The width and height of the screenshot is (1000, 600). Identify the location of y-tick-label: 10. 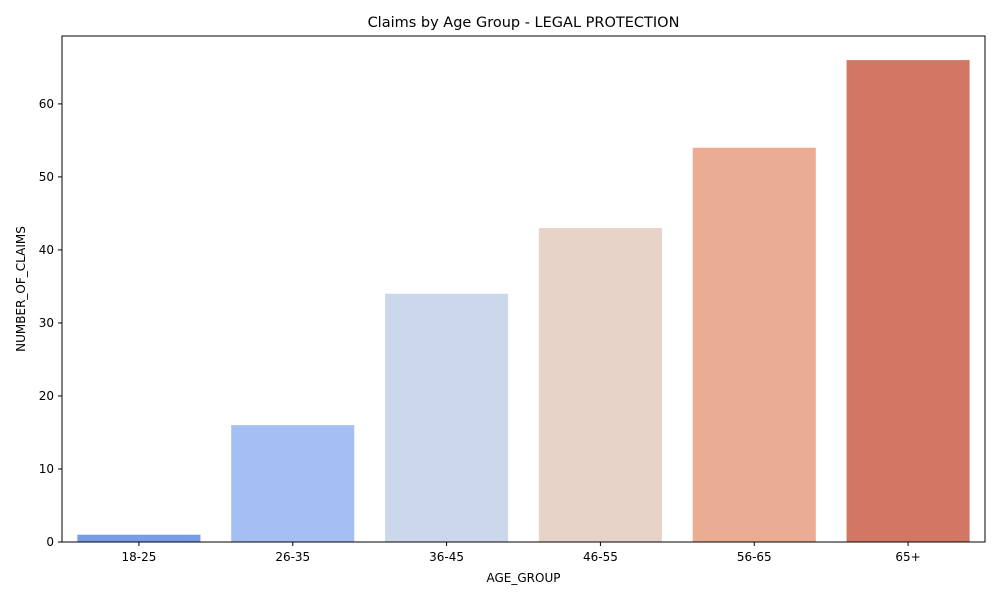
(46, 469).